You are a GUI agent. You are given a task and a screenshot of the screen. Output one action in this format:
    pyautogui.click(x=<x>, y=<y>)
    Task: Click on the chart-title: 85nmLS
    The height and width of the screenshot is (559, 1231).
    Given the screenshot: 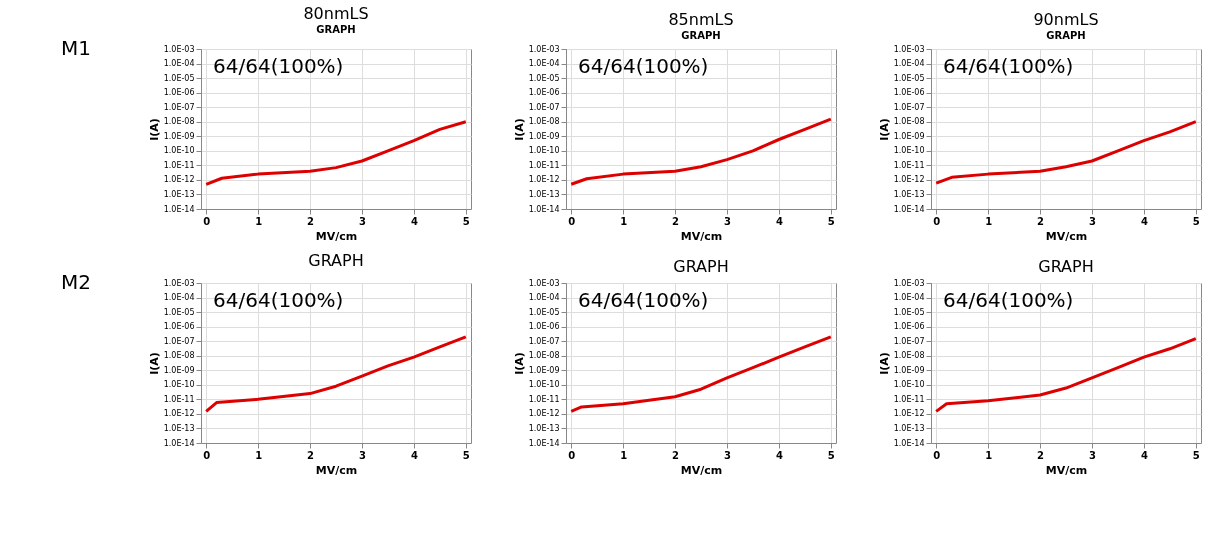 What is the action you would take?
    pyautogui.click(x=701, y=19)
    